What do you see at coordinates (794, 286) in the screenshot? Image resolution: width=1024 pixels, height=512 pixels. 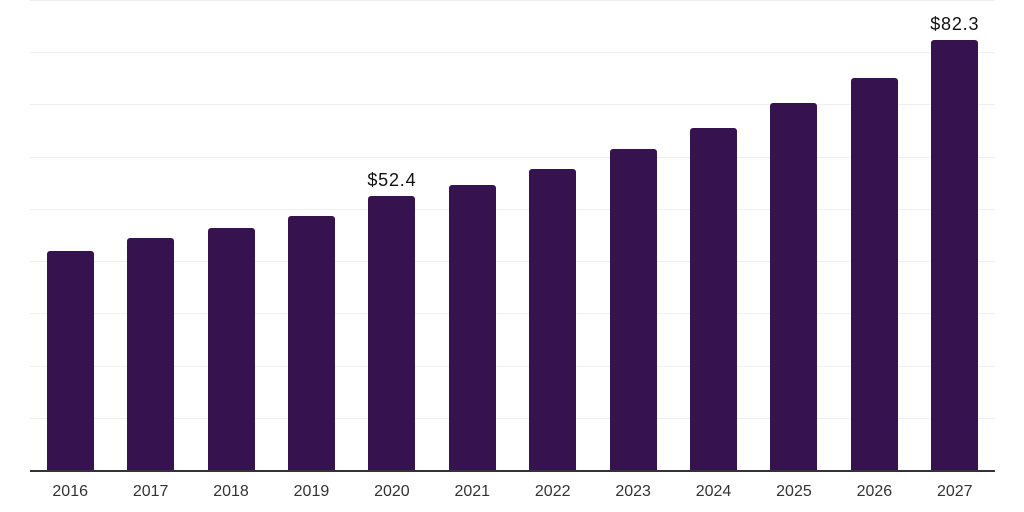 I see `bar-2025` at bounding box center [794, 286].